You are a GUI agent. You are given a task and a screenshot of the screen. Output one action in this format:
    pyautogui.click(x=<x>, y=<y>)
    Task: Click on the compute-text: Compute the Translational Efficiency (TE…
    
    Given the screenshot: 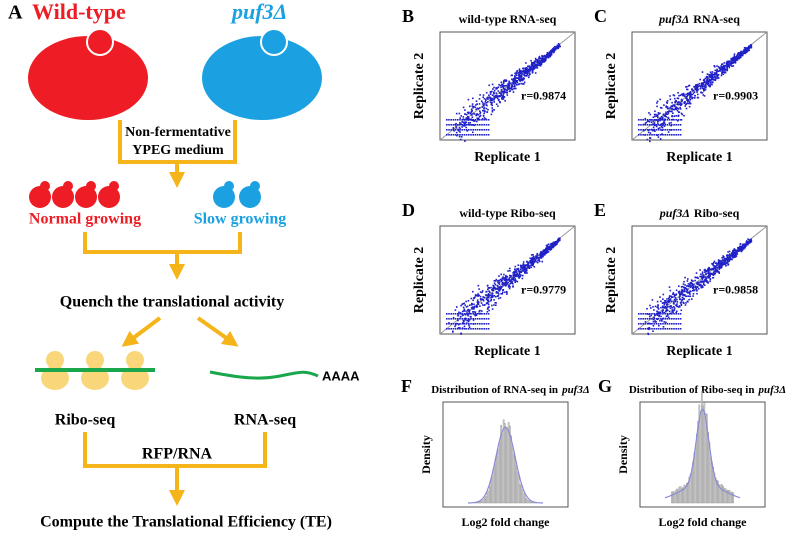 What is the action you would take?
    pyautogui.click(x=186, y=522)
    